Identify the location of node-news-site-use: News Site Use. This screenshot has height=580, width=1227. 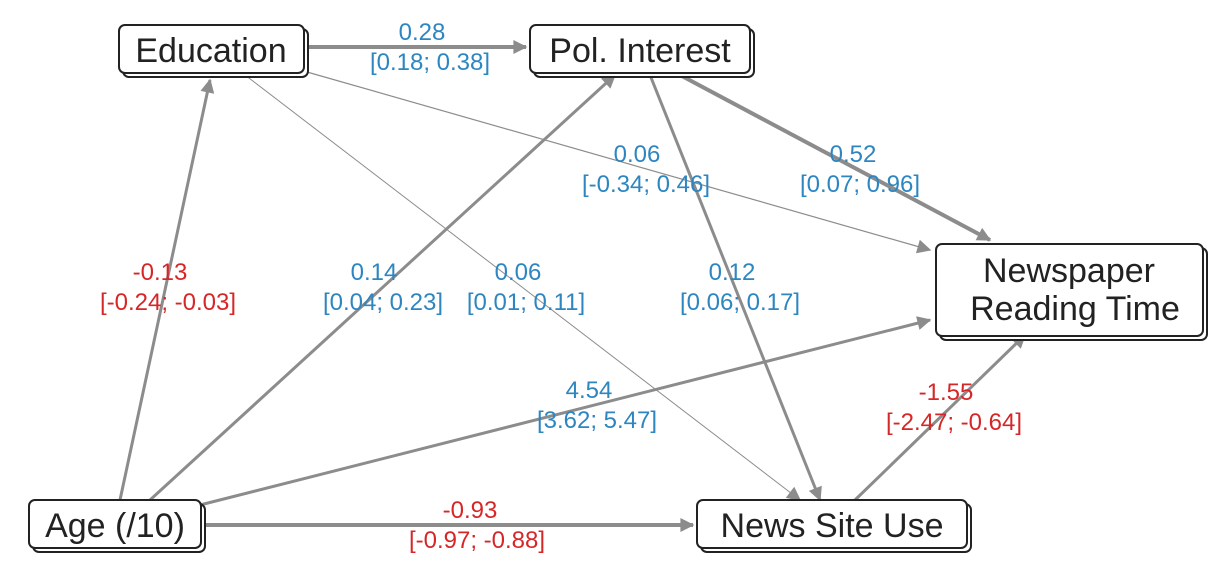
(834, 526).